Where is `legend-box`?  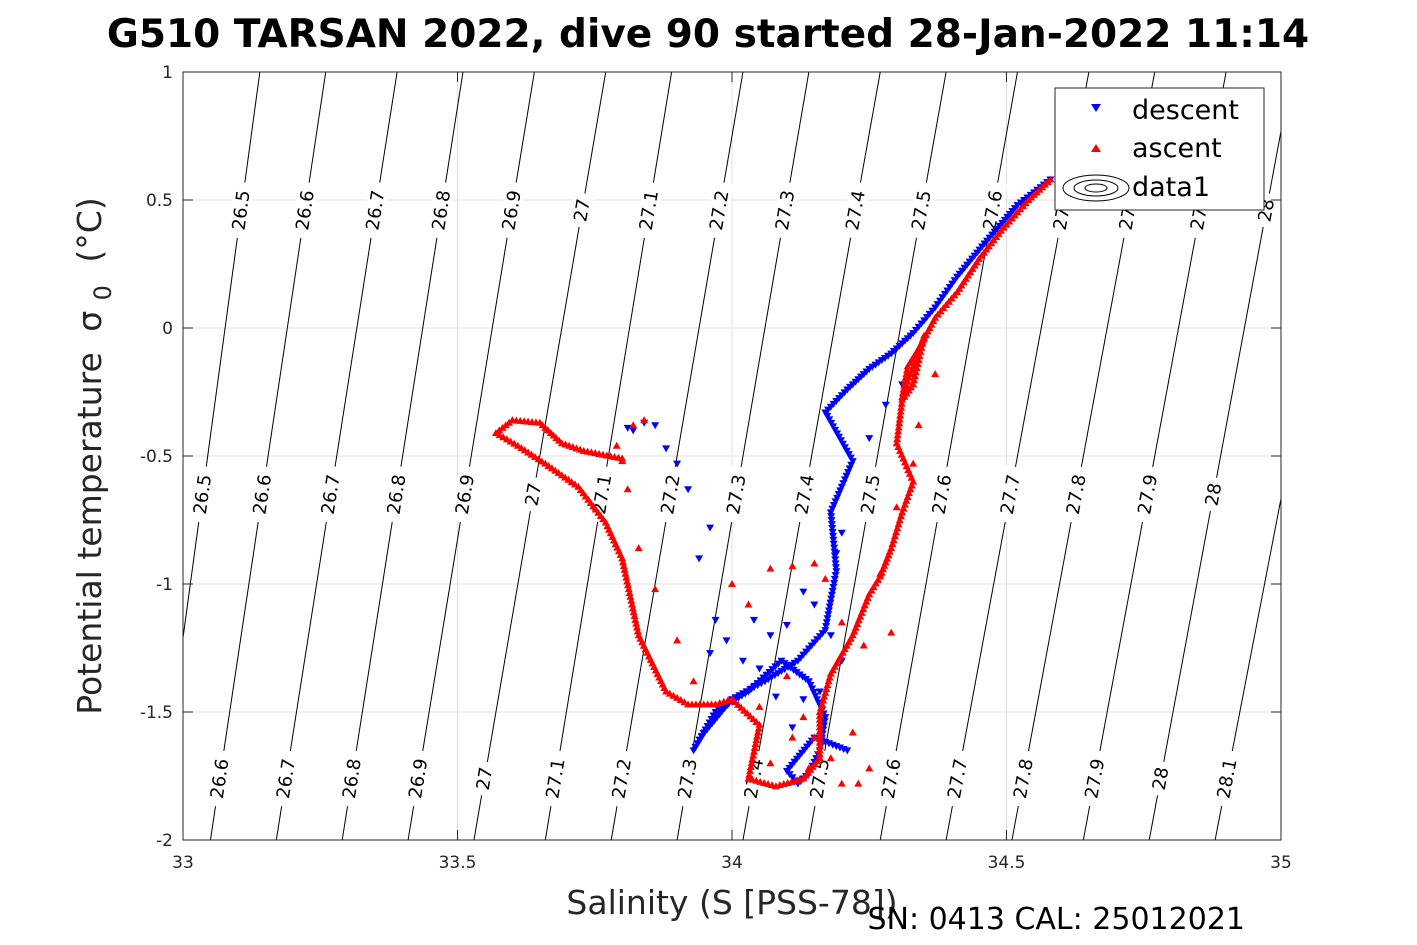
legend-box is located at coordinates (1159, 149).